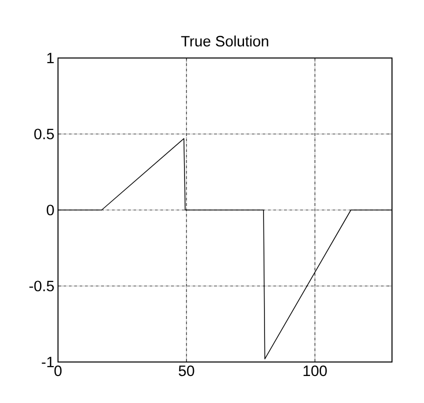  What do you see at coordinates (58, 371) in the screenshot?
I see `x-tick-label: 0` at bounding box center [58, 371].